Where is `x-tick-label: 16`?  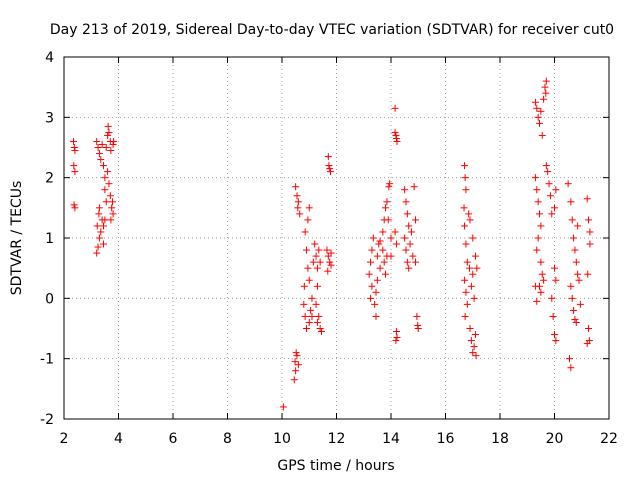
x-tick-label: 16 is located at coordinates (446, 439).